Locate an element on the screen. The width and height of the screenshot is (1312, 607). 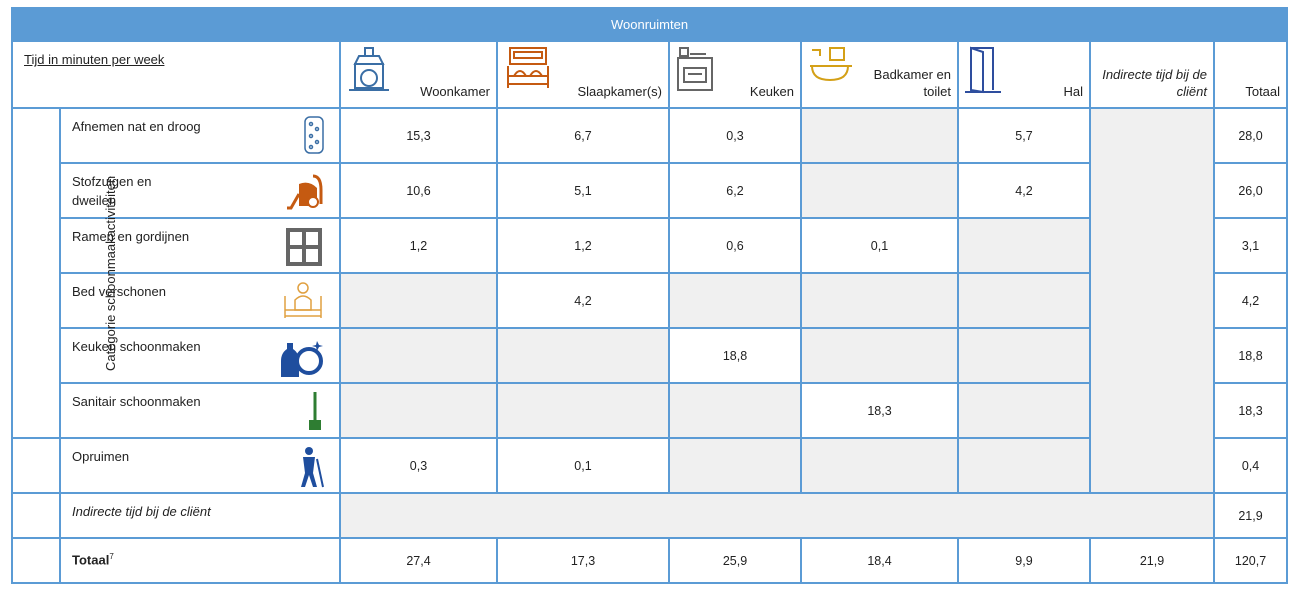
value-cell: 18,3 is located at coordinates (879, 410).